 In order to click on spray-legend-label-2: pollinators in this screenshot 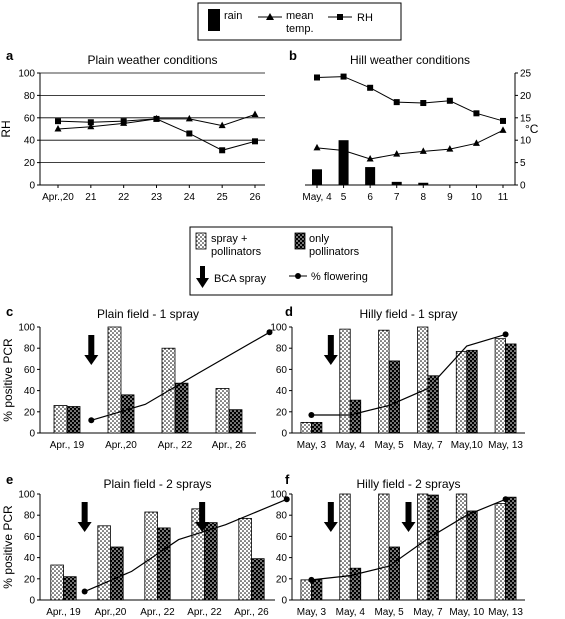, I will do `click(236, 252)`.